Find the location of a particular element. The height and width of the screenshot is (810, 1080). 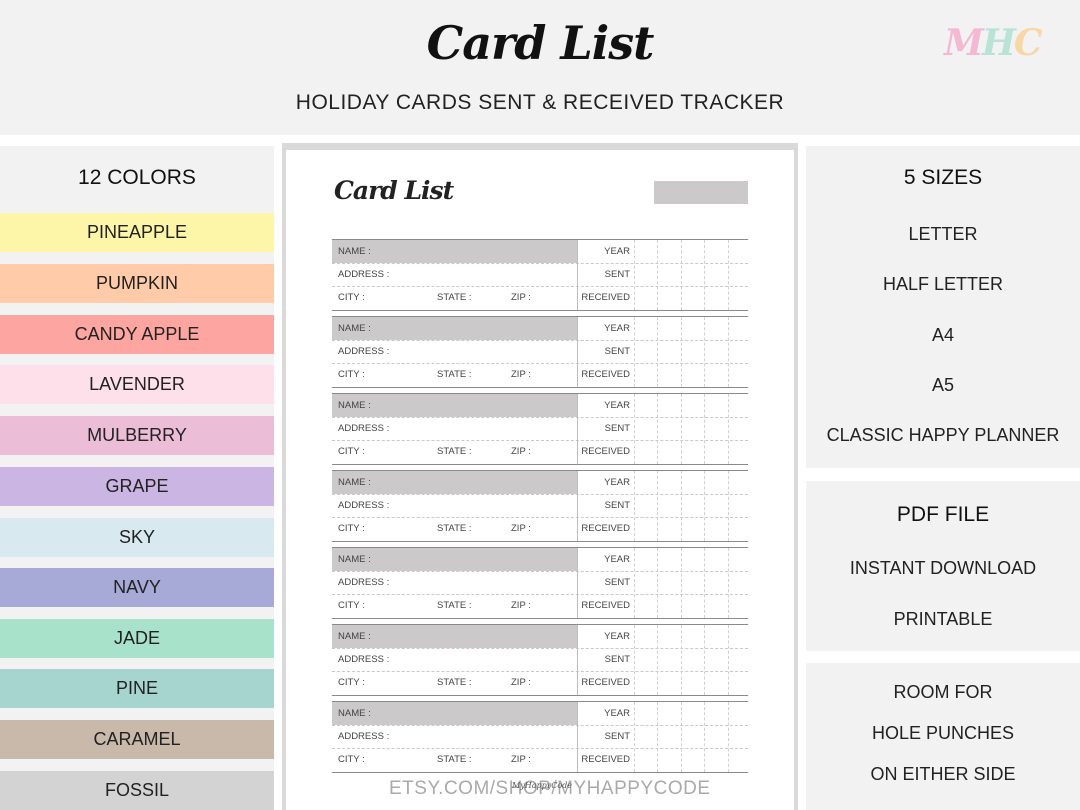

color-swatch: PUMPKIN is located at coordinates (137, 283).